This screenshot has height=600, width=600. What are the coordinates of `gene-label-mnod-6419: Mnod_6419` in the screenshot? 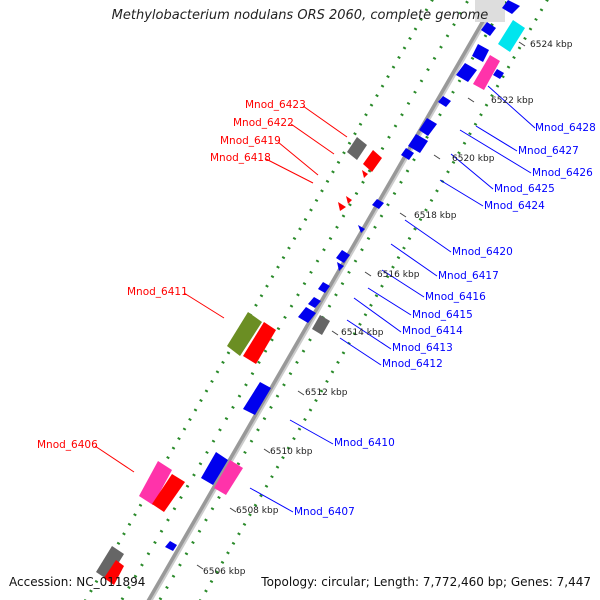 It's located at (250, 141).